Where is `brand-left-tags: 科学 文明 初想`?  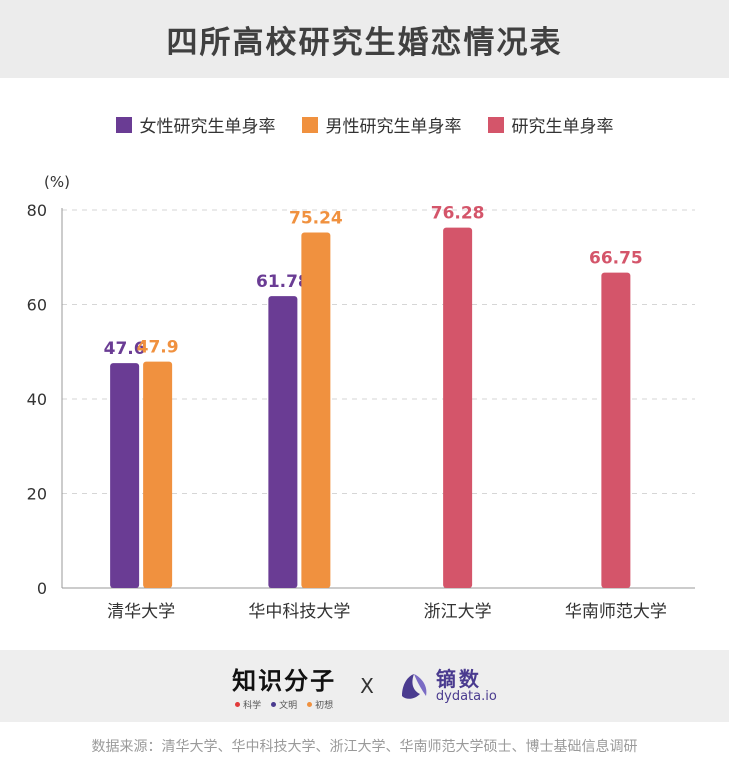
brand-left-tags: 科学 文明 初想 is located at coordinates (284, 704).